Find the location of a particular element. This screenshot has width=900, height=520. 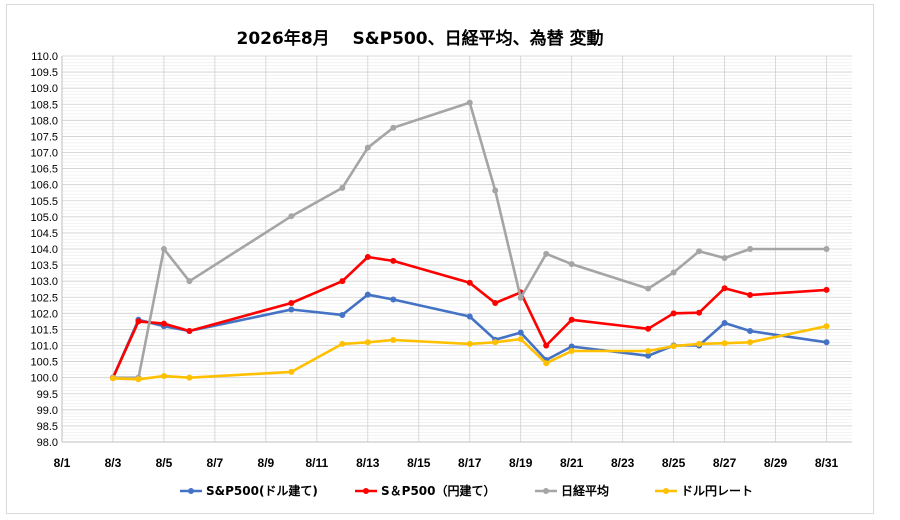

x-tick-label: 8/3 is located at coordinates (113, 463).